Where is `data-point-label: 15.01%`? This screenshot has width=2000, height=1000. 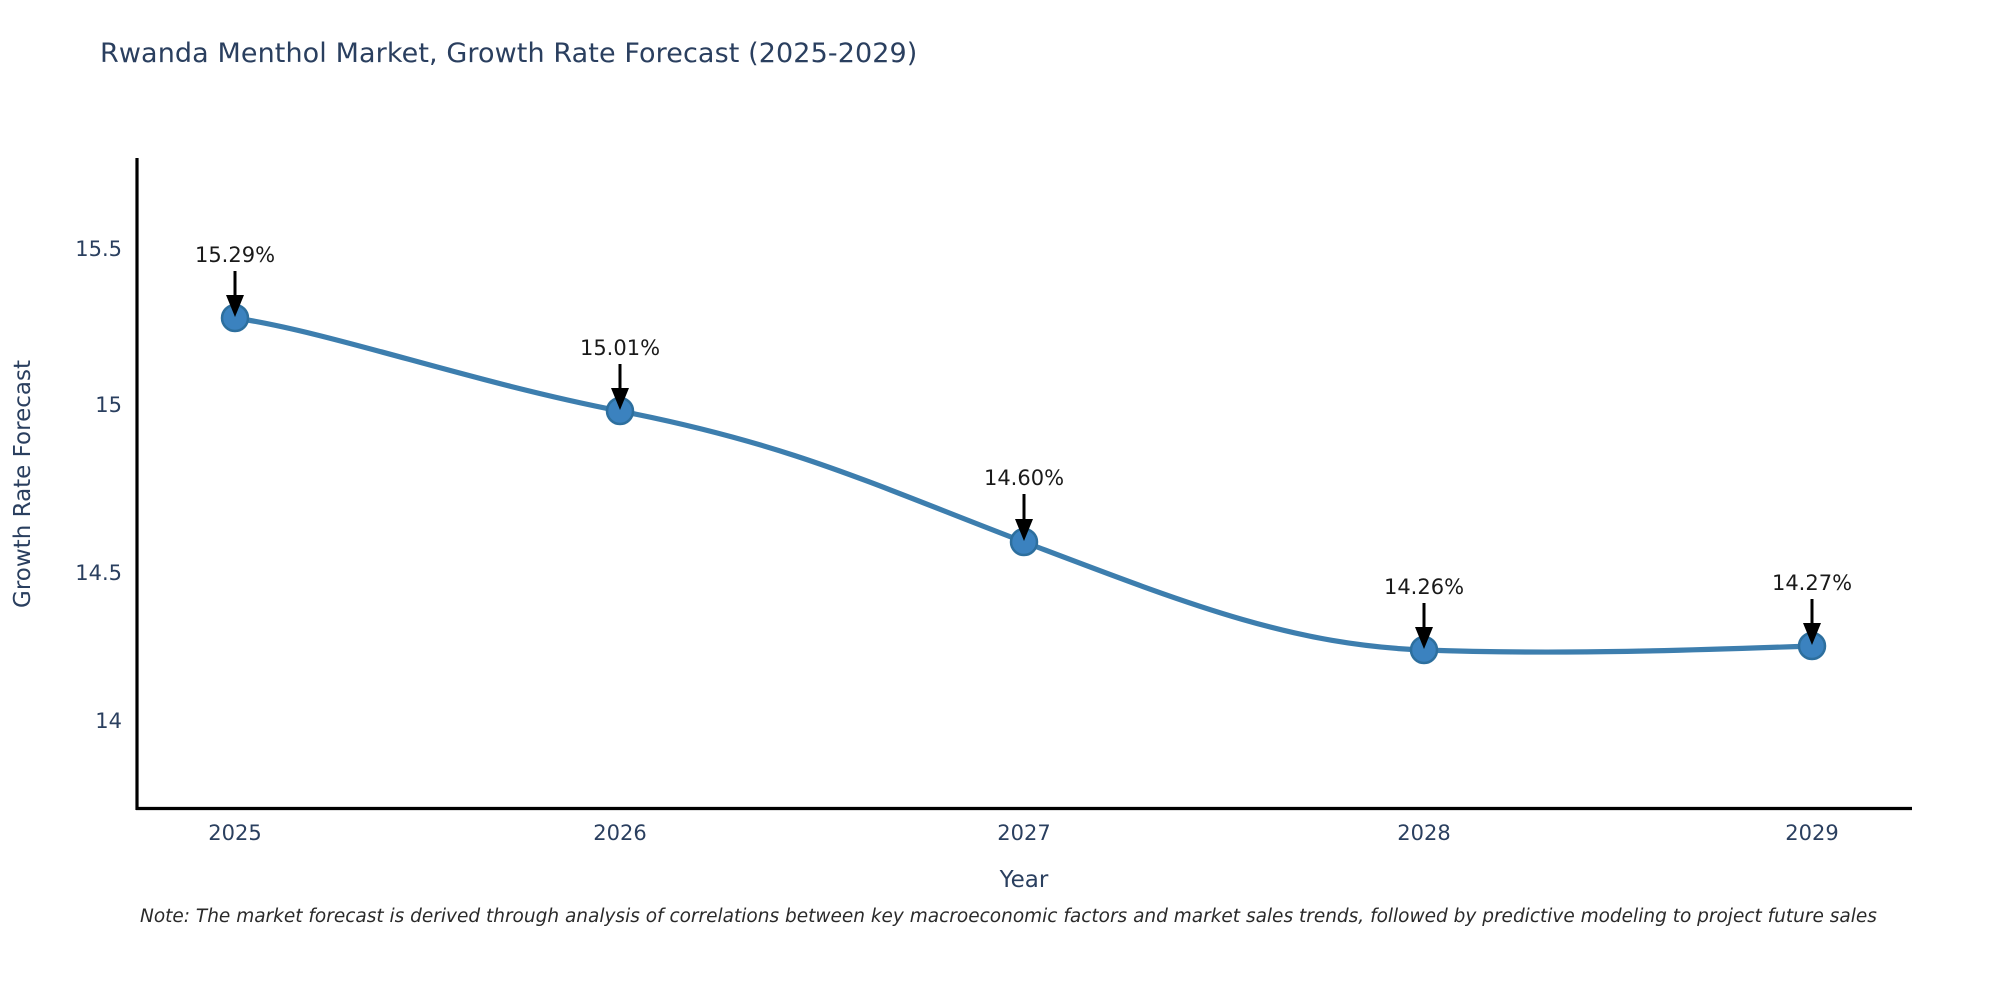 data-point-label: 15.01% is located at coordinates (620, 348).